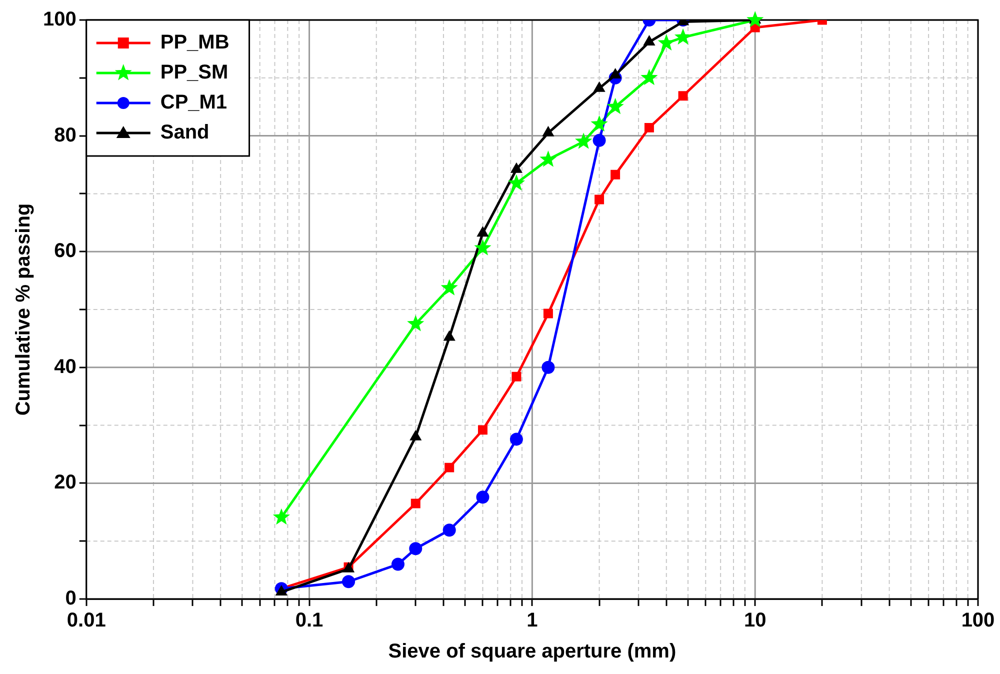  What do you see at coordinates (65, 251) in the screenshot?
I see `y-tick-label: 60` at bounding box center [65, 251].